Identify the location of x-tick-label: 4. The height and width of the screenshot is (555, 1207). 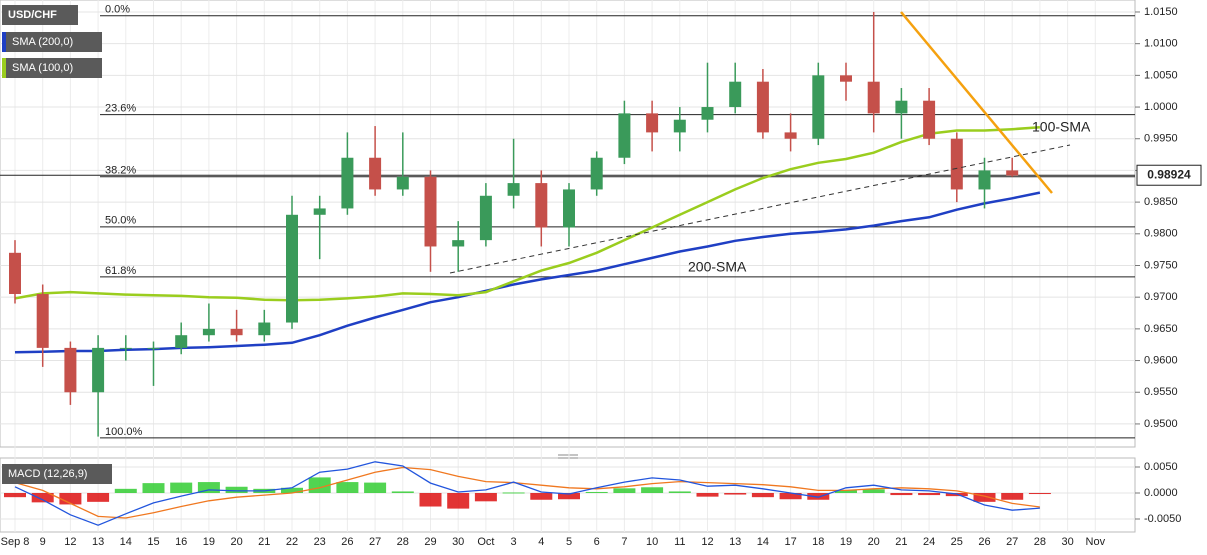
(541, 542).